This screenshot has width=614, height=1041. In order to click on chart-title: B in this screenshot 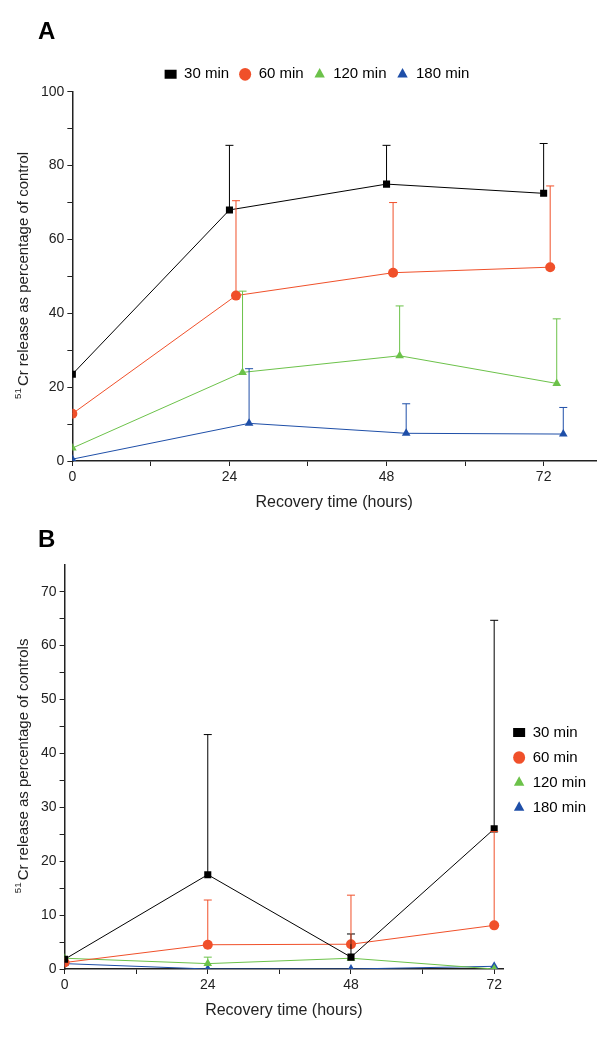, I will do `click(47, 539)`.